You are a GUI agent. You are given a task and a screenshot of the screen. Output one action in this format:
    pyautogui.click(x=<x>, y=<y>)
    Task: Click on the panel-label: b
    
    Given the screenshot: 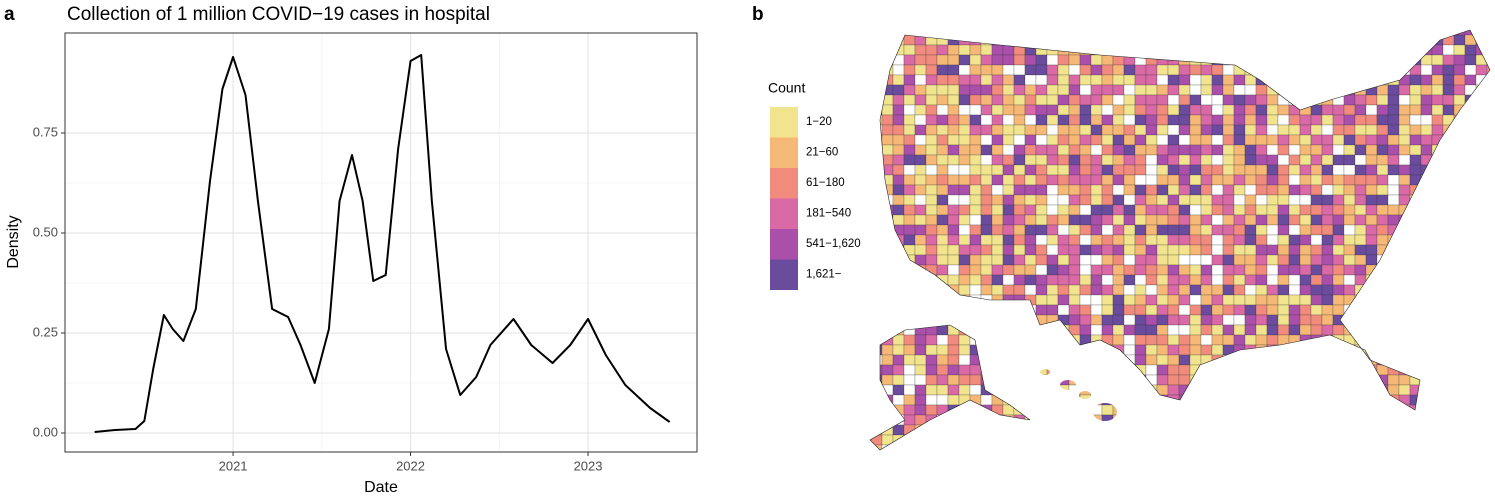 What is the action you would take?
    pyautogui.click(x=758, y=14)
    